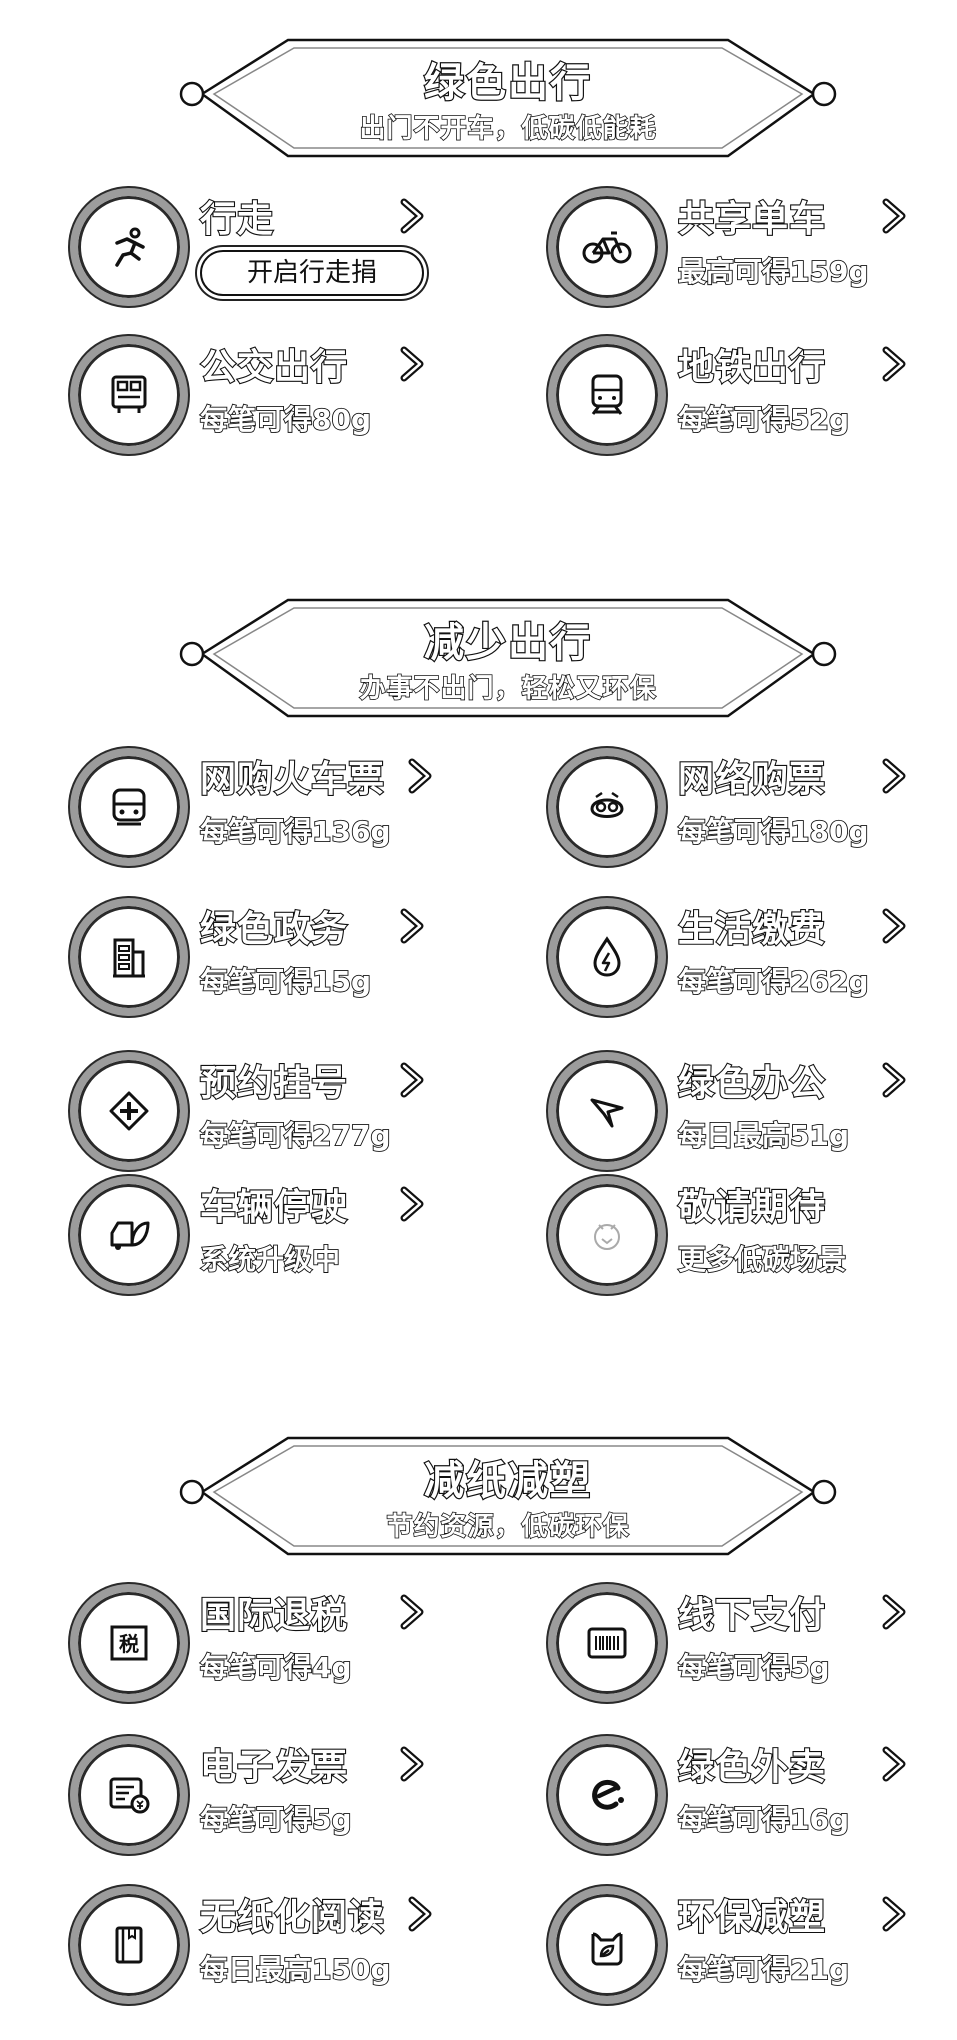  Describe the element at coordinates (752, 779) in the screenshot. I see `item-name: 网络购票` at that location.